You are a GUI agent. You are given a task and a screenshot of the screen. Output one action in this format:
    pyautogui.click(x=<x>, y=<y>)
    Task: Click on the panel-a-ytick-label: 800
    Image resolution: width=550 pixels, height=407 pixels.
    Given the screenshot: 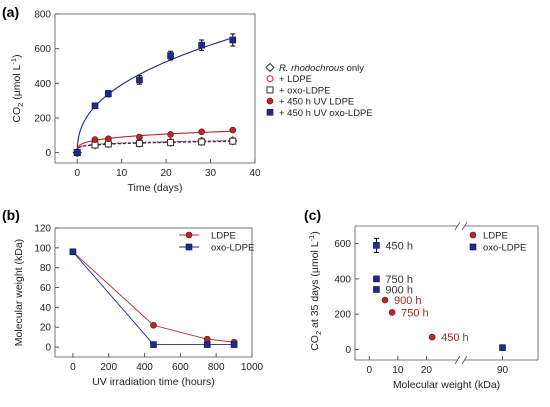 What is the action you would take?
    pyautogui.click(x=42, y=15)
    